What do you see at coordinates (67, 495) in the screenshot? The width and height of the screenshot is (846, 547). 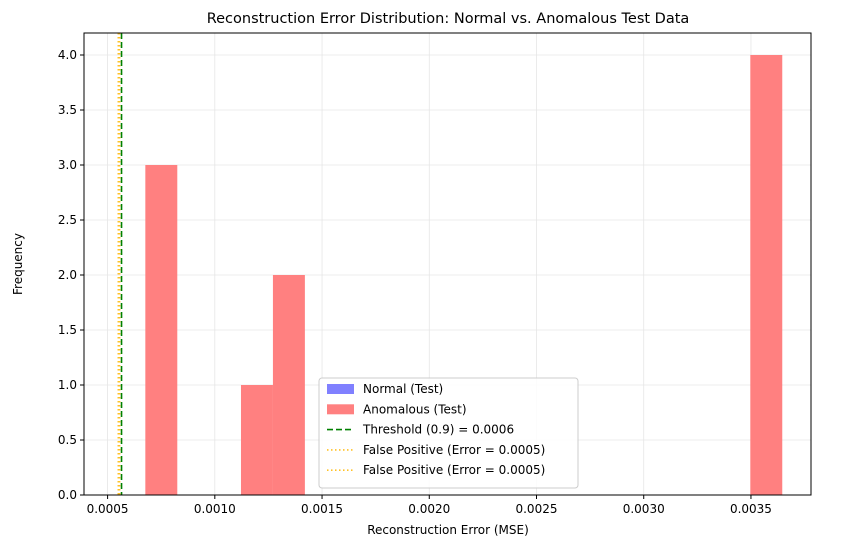 I see `y-tick-label: 0.0` at bounding box center [67, 495].